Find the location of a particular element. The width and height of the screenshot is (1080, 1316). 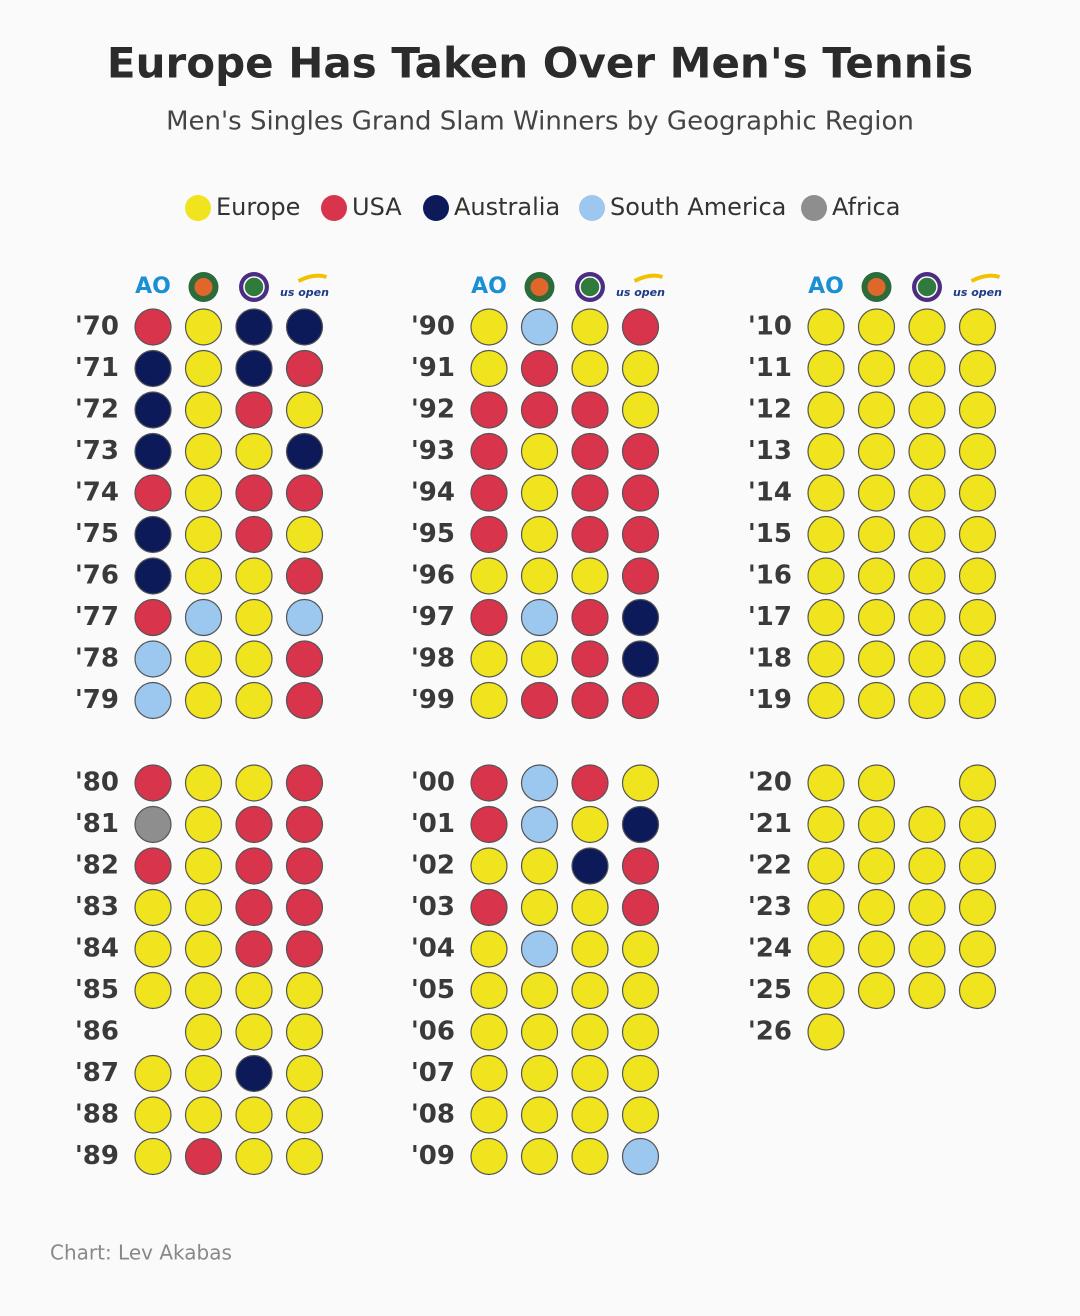

year-label: '97 is located at coordinates (433, 617).